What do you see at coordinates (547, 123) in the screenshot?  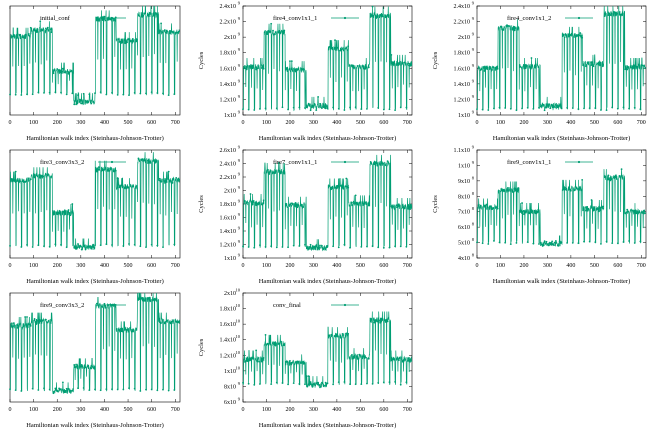 I see `x-tick-label: 300` at bounding box center [547, 123].